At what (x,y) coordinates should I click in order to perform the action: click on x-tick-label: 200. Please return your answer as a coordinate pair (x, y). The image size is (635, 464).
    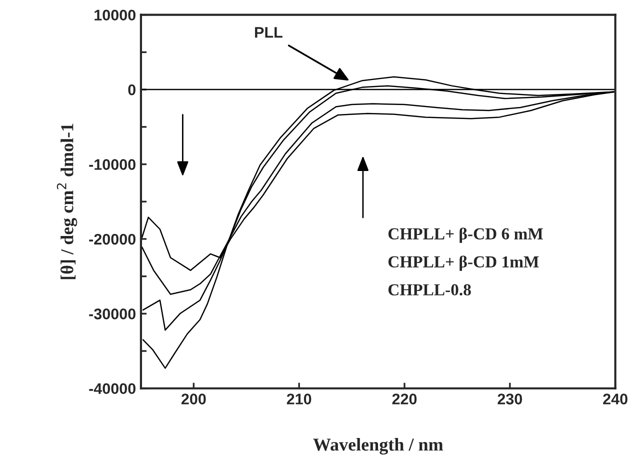
    Looking at the image, I should click on (193, 399).